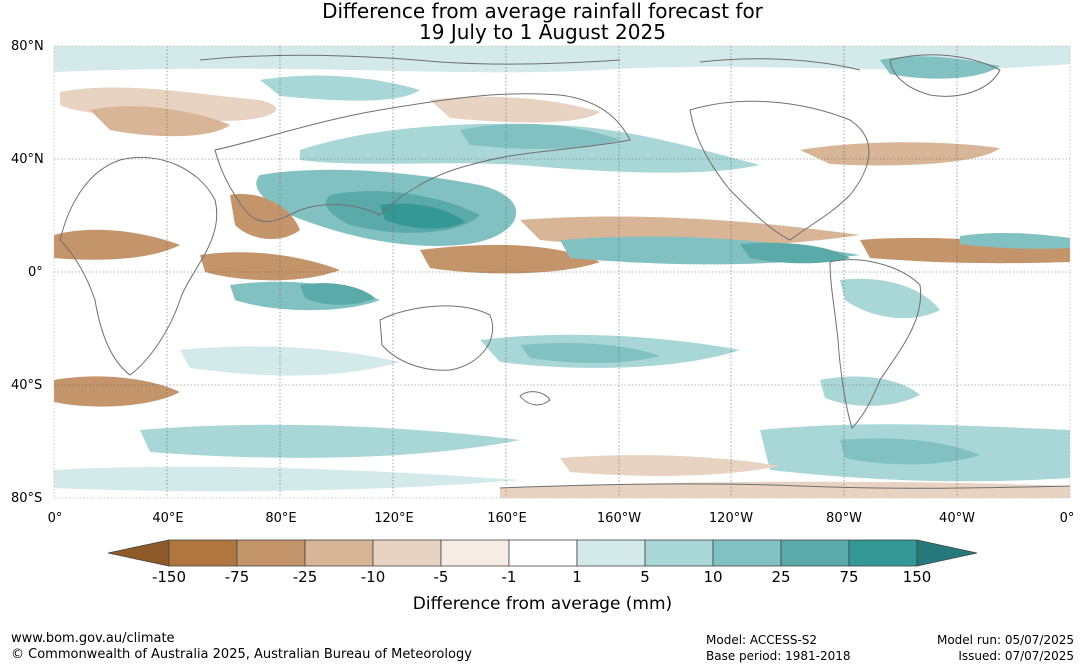  What do you see at coordinates (645, 577) in the screenshot?
I see `colorbar-tick: 5` at bounding box center [645, 577].